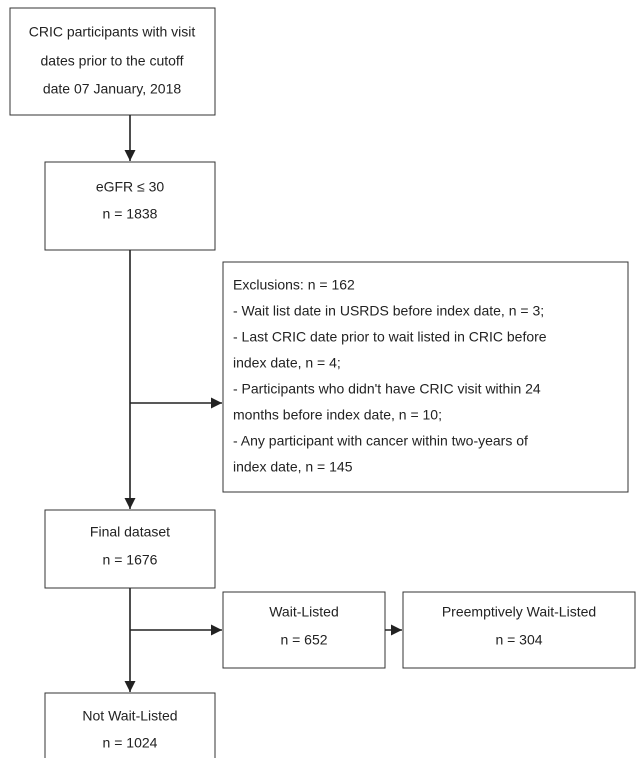  Describe the element at coordinates (130, 549) in the screenshot. I see `box-final` at that location.